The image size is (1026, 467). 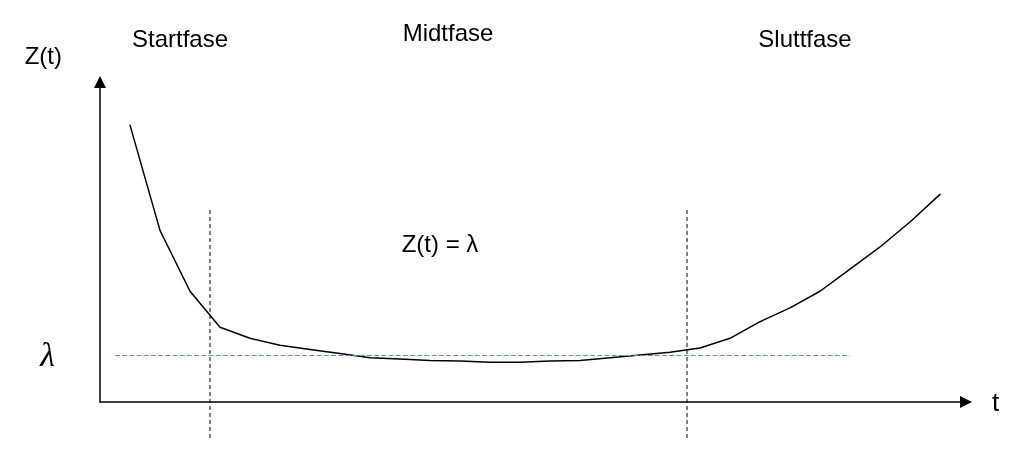 I want to click on y-axis-title: Z(t), so click(x=43, y=55).